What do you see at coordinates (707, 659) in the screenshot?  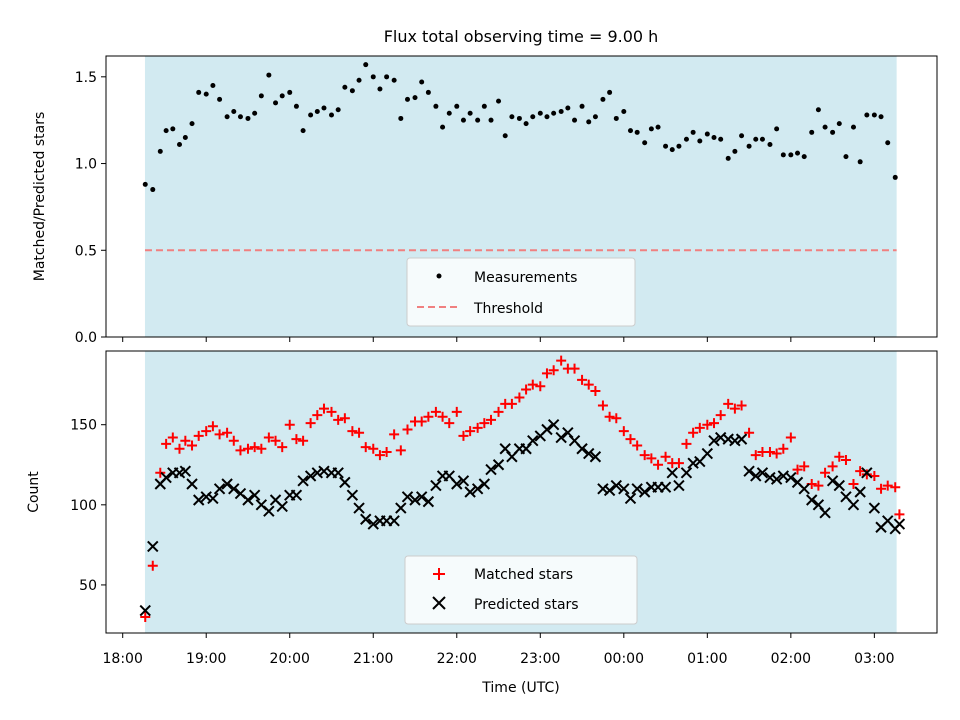 I see `x-tick-label: 01:00` at bounding box center [707, 659].